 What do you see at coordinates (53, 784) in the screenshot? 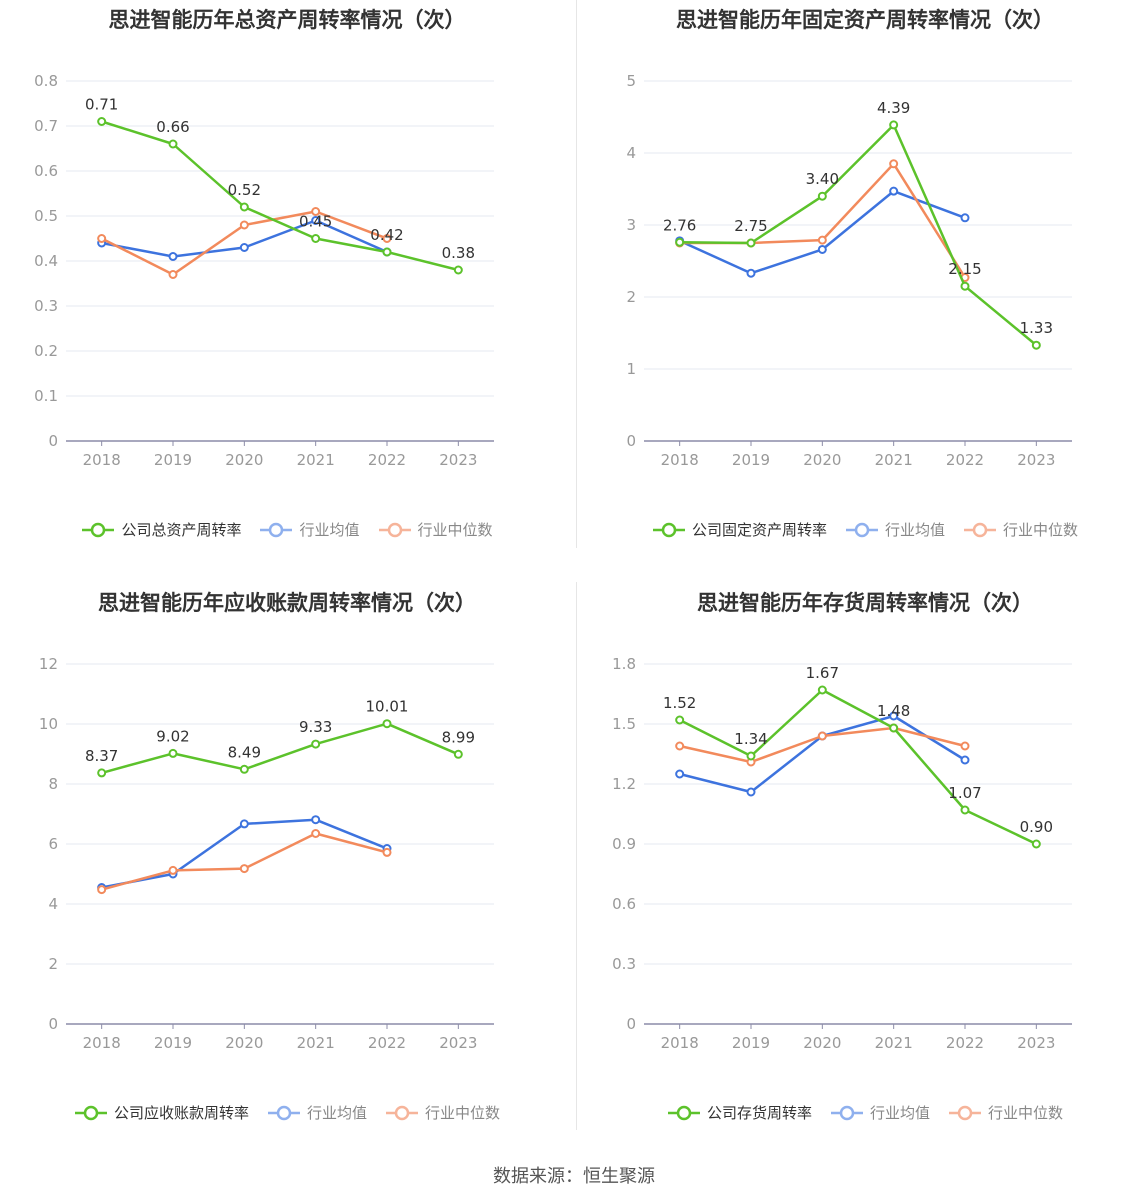
I see `y-tick-label: 8` at bounding box center [53, 784].